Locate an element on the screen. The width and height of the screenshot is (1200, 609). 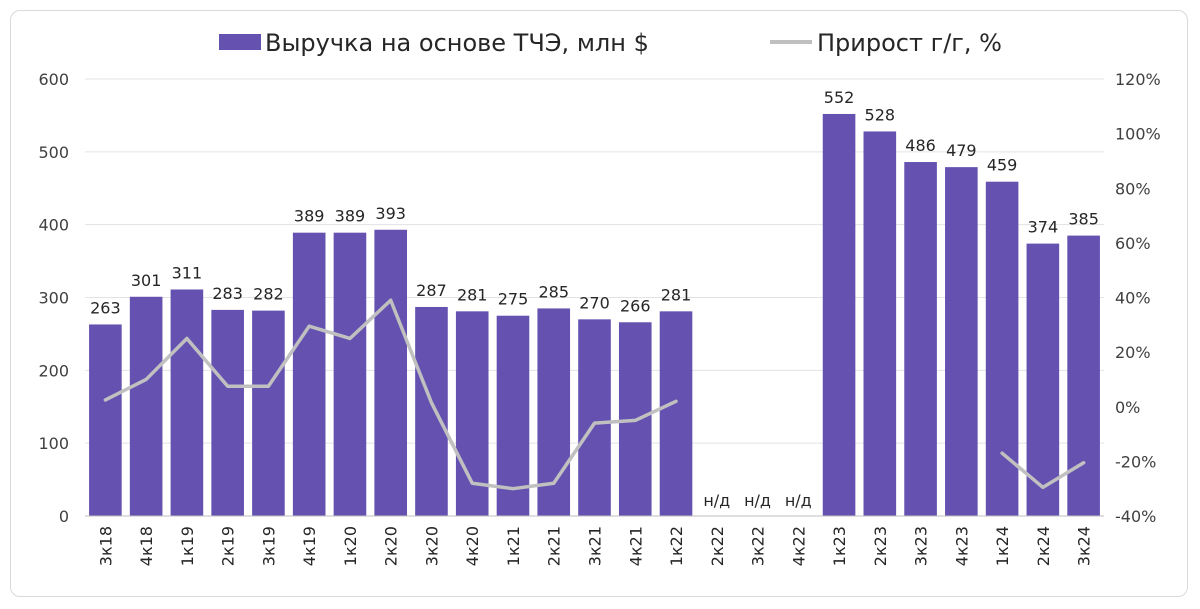
x-tick-label: 3к23 is located at coordinates (921, 546).